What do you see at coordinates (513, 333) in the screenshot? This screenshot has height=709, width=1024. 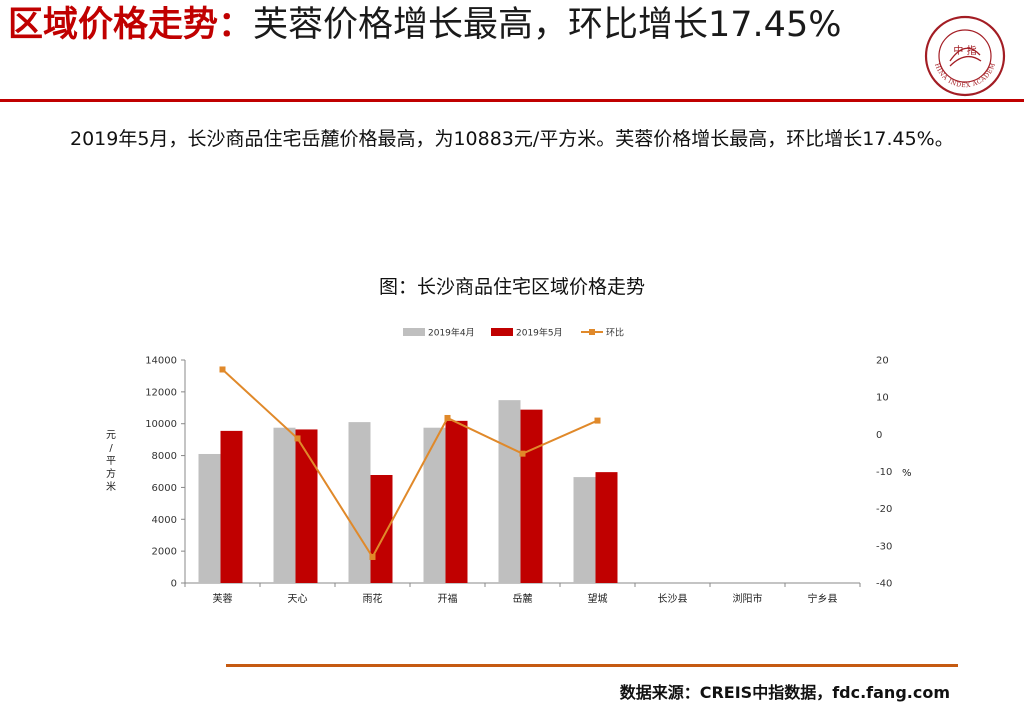 I see `chart-legend: 2019年4月 2019年5月 环比` at bounding box center [513, 333].